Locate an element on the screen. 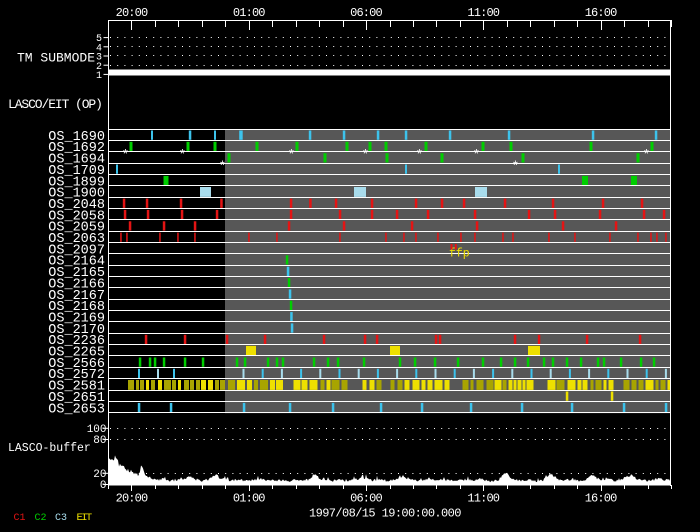 The image size is (700, 532). svg-text: OS_2168 is located at coordinates (76, 307).